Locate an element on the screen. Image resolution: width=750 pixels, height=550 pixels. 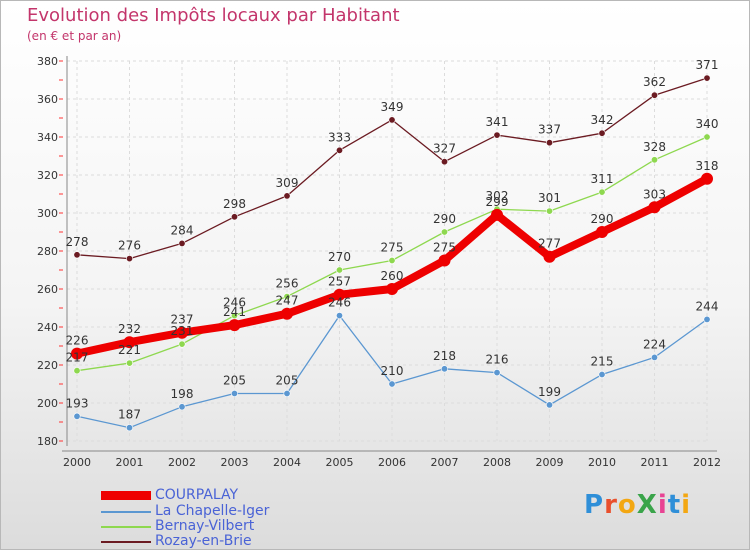
x-tick-label: 2003 is located at coordinates (235, 462).